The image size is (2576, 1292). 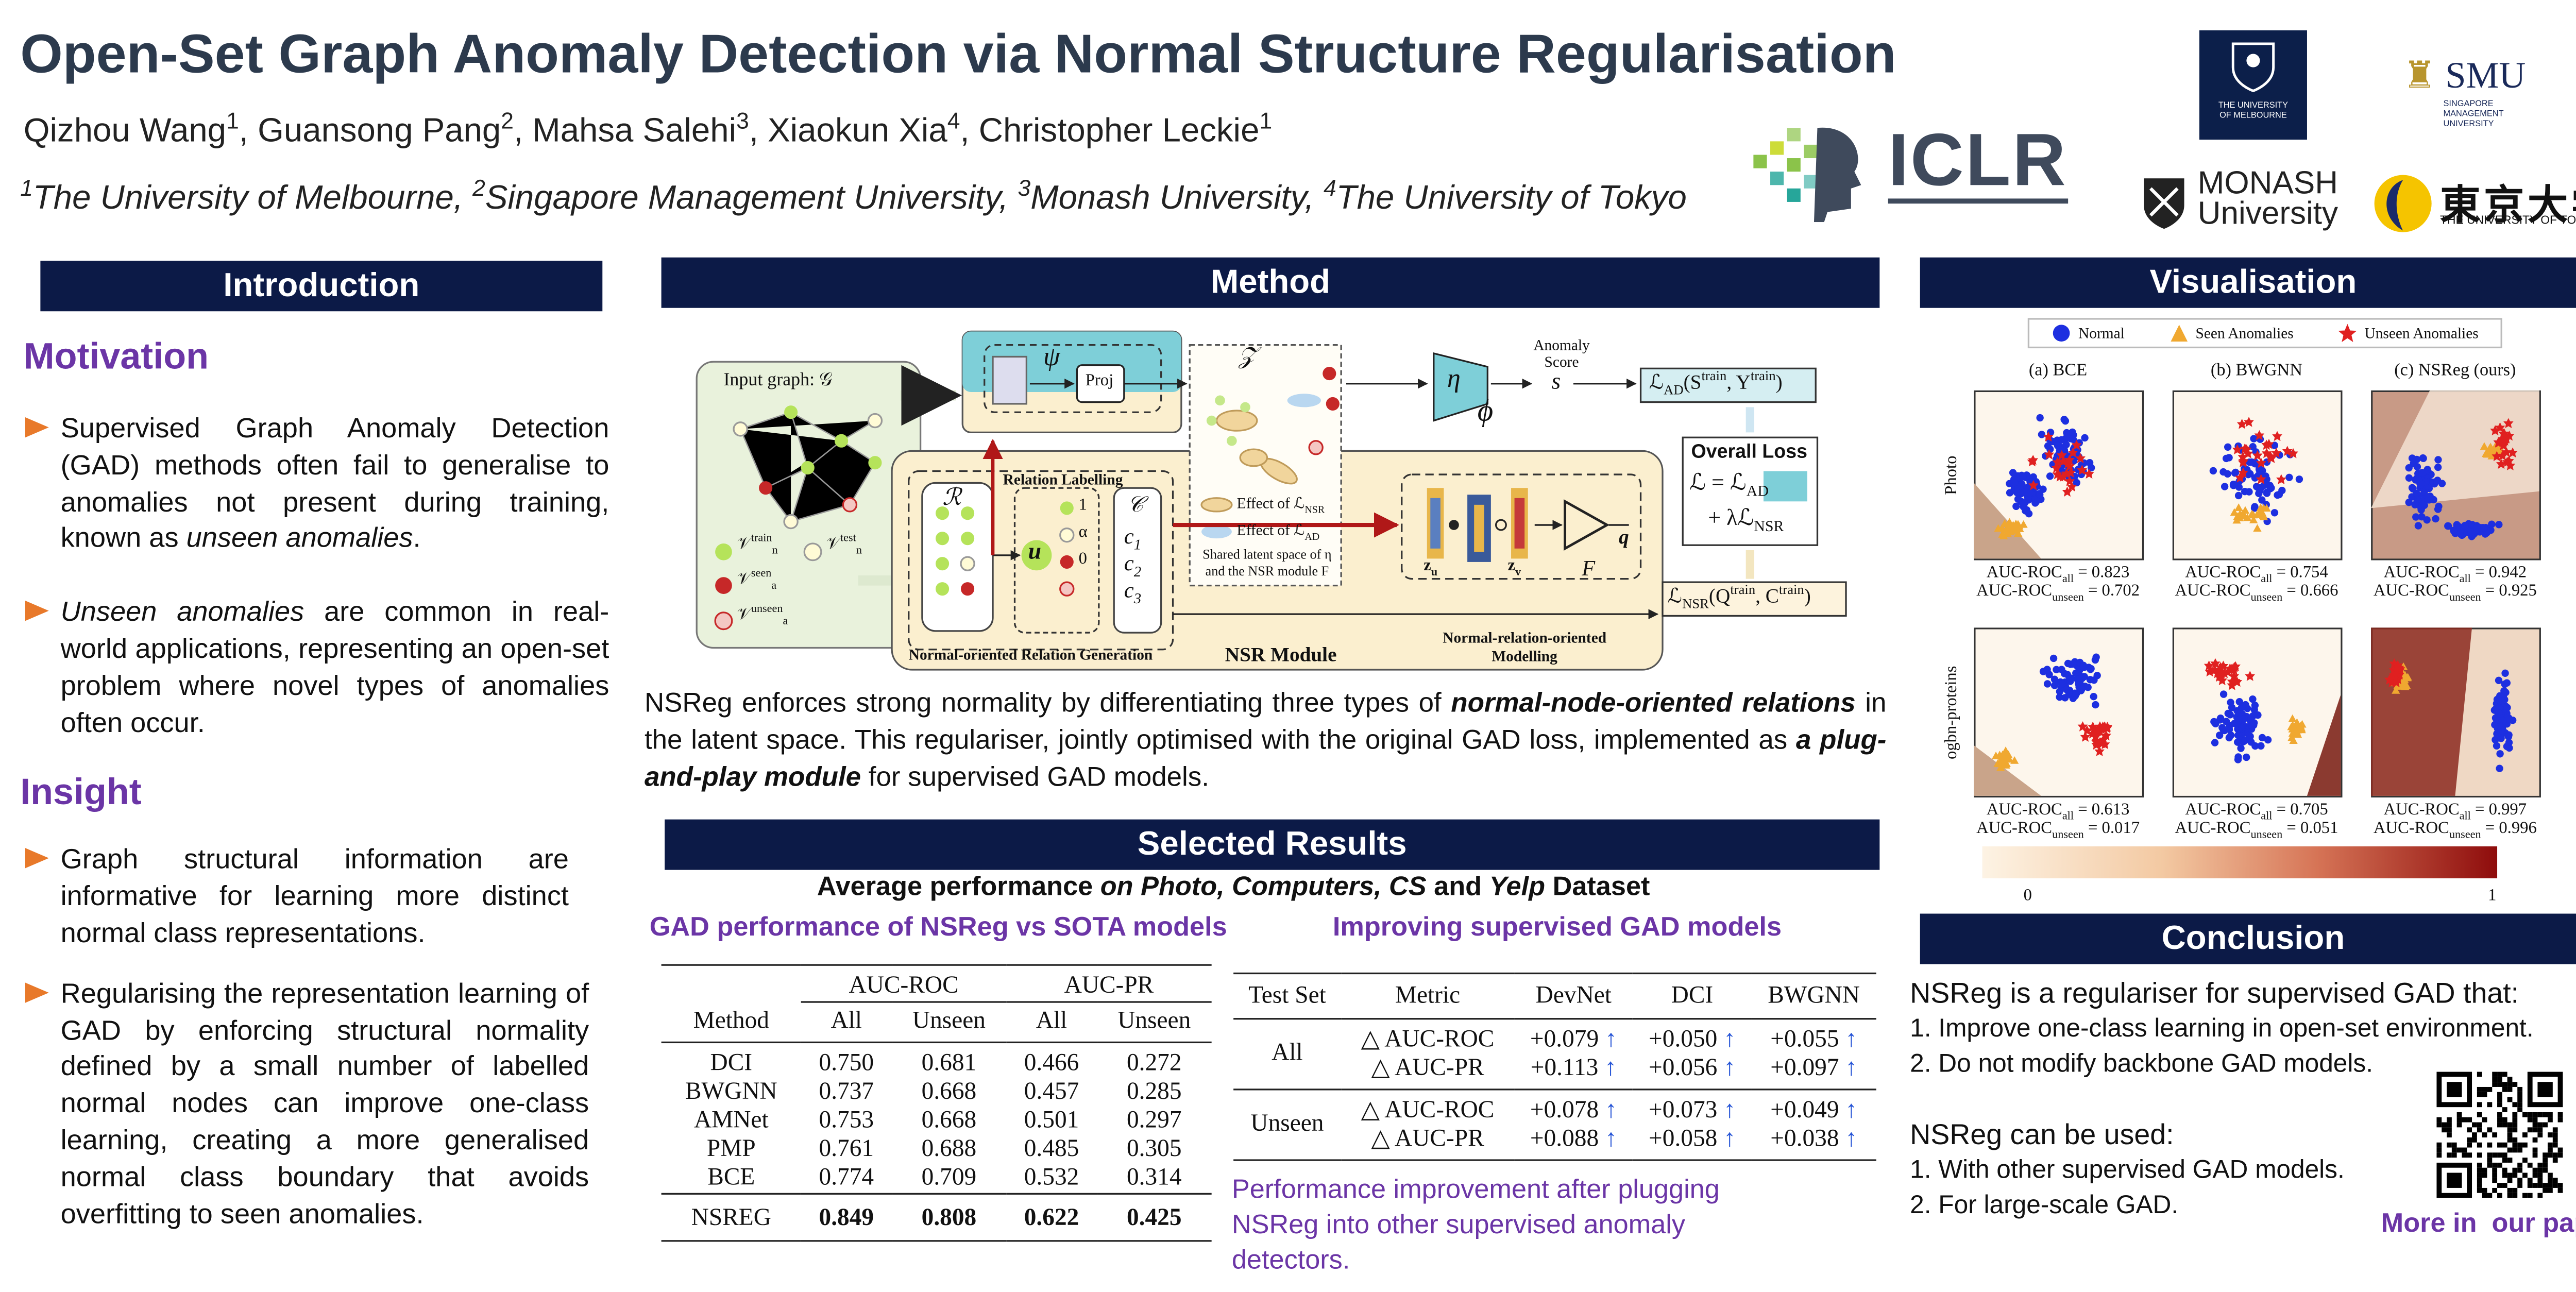 What do you see at coordinates (232, 121) in the screenshot?
I see `text-run: 1` at bounding box center [232, 121].